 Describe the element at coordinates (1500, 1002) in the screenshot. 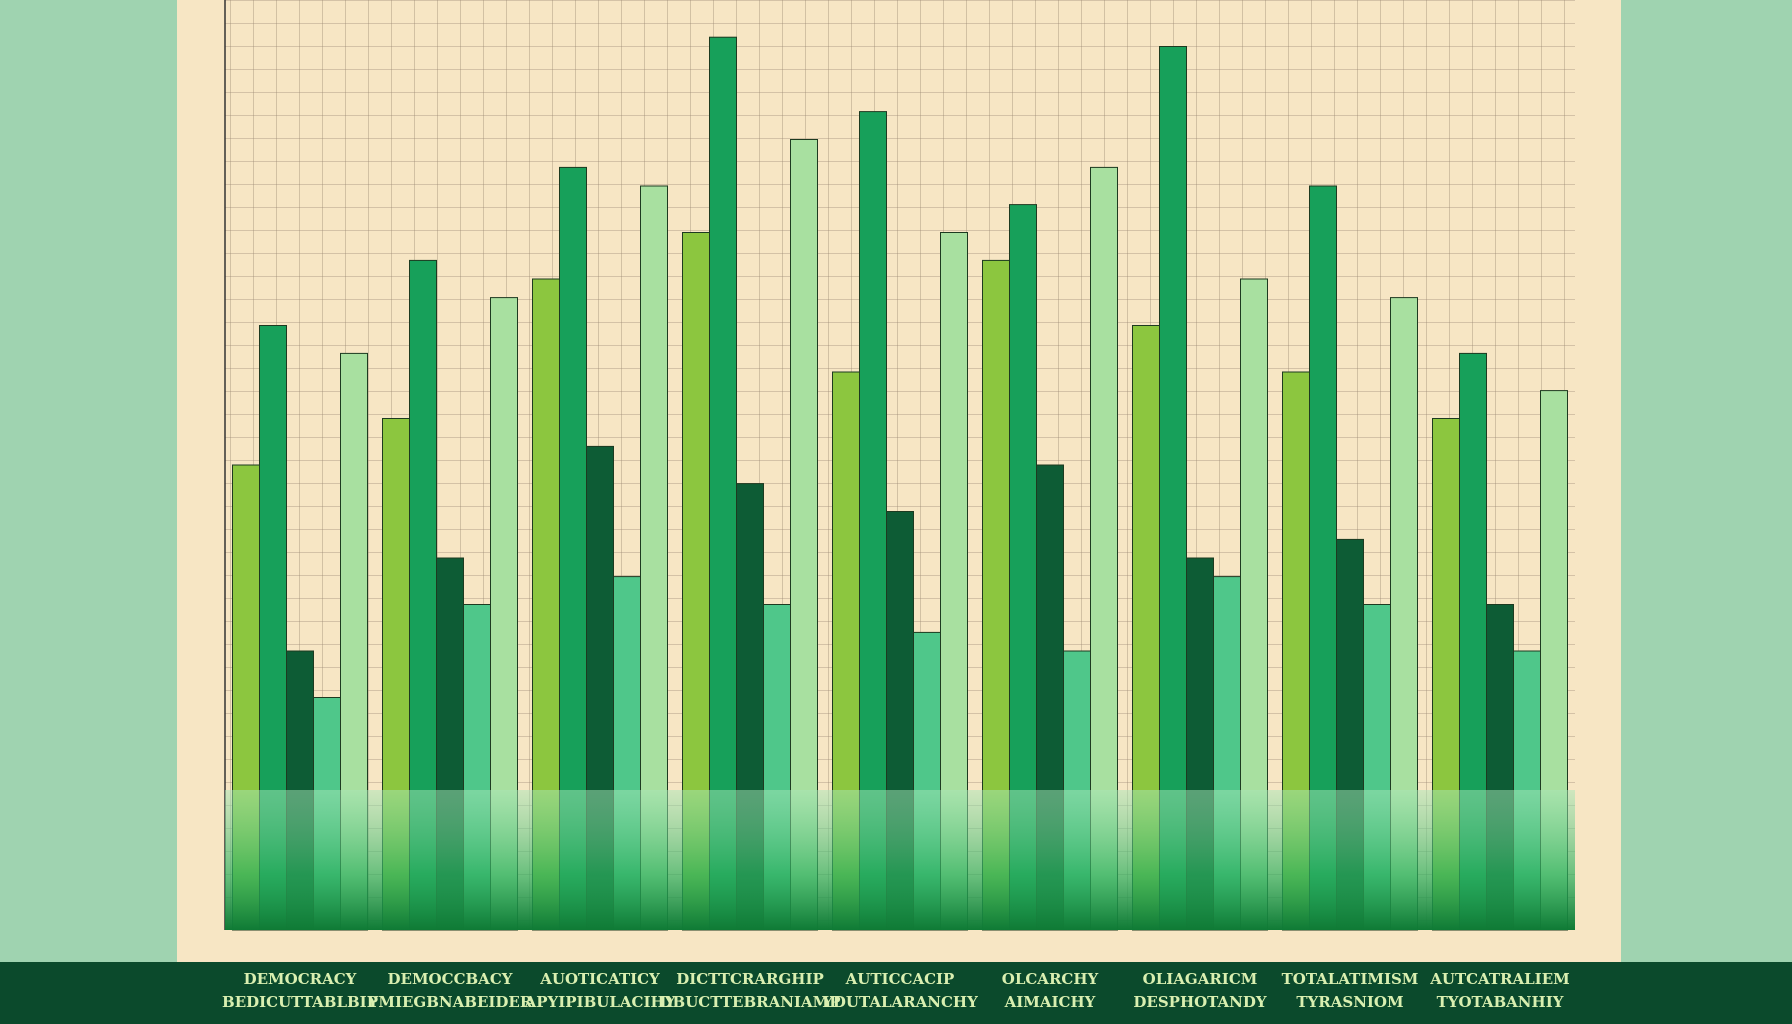

I see `x-tick-sublabel: TYOTABANHIY` at that location.